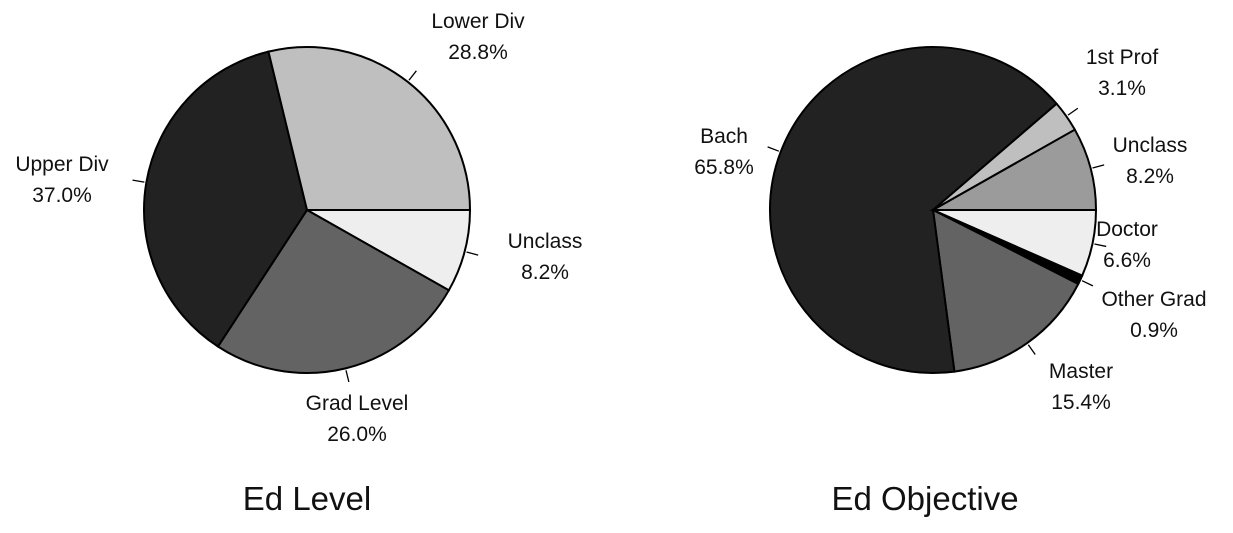 The height and width of the screenshot is (533, 1233). What do you see at coordinates (545, 272) in the screenshot?
I see `pie-0-value-unclass: 8.2%` at bounding box center [545, 272].